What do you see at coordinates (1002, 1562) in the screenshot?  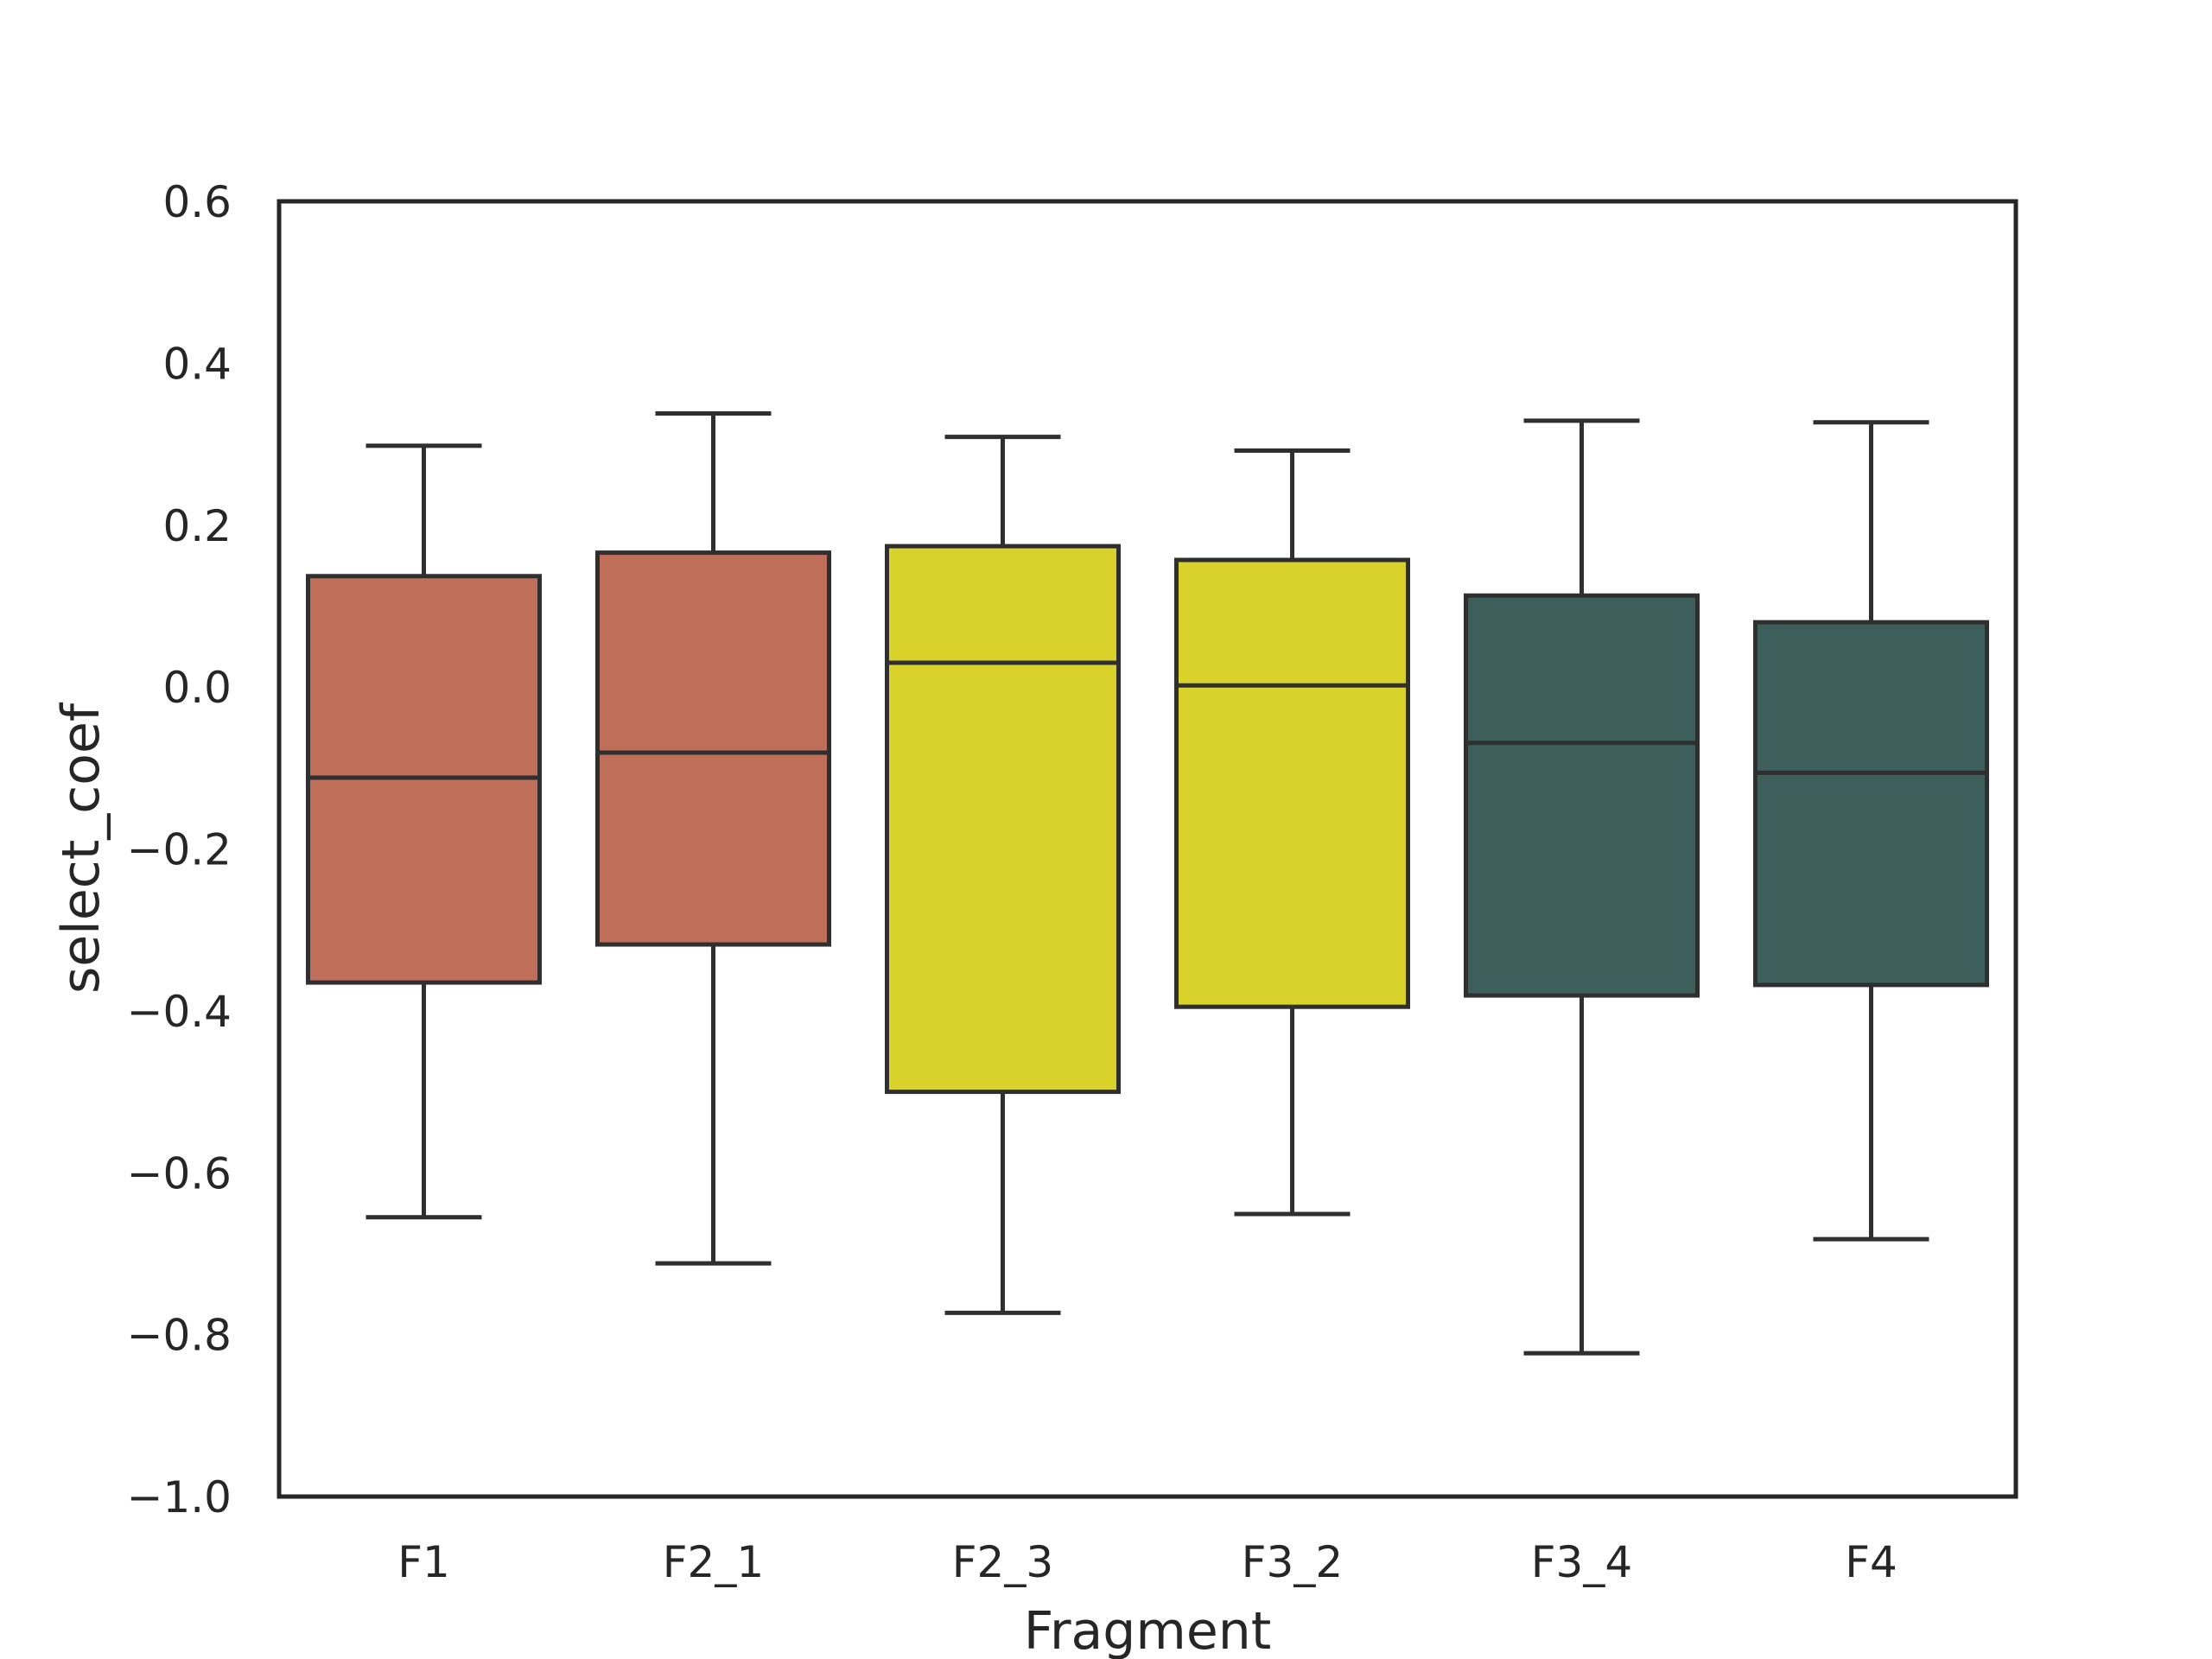 I see `x-tick-label: F2_3` at bounding box center [1002, 1562].